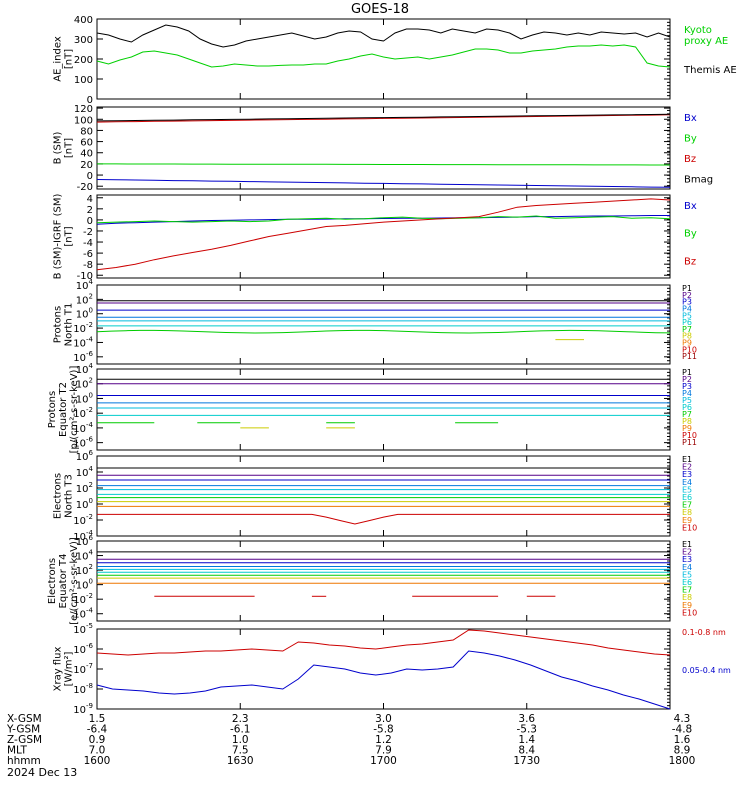 The image size is (750, 800). Describe the element at coordinates (687, 590) in the screenshot. I see `legend-entry: E7` at that location.